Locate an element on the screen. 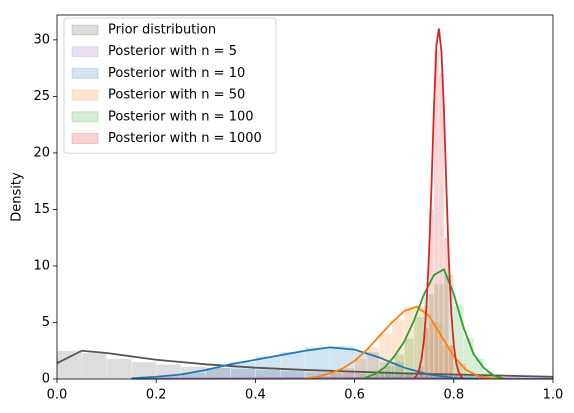  x-tick-label: 0.4 is located at coordinates (255, 395).